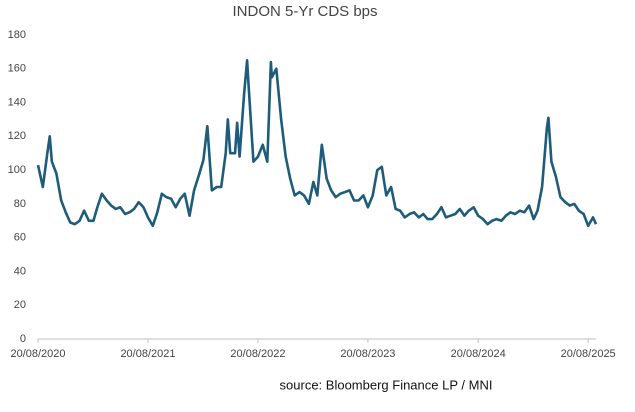 This screenshot has height=412, width=635. What do you see at coordinates (588, 354) in the screenshot?
I see `x-tick-label: 20/08/2025` at bounding box center [588, 354].